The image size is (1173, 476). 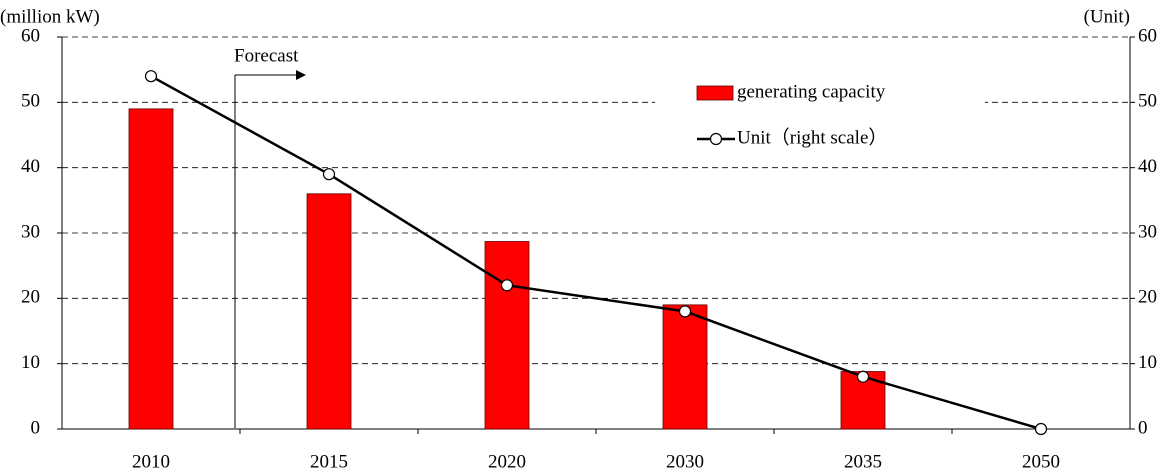 I want to click on y2-tick-label: 0, so click(x=1143, y=427).